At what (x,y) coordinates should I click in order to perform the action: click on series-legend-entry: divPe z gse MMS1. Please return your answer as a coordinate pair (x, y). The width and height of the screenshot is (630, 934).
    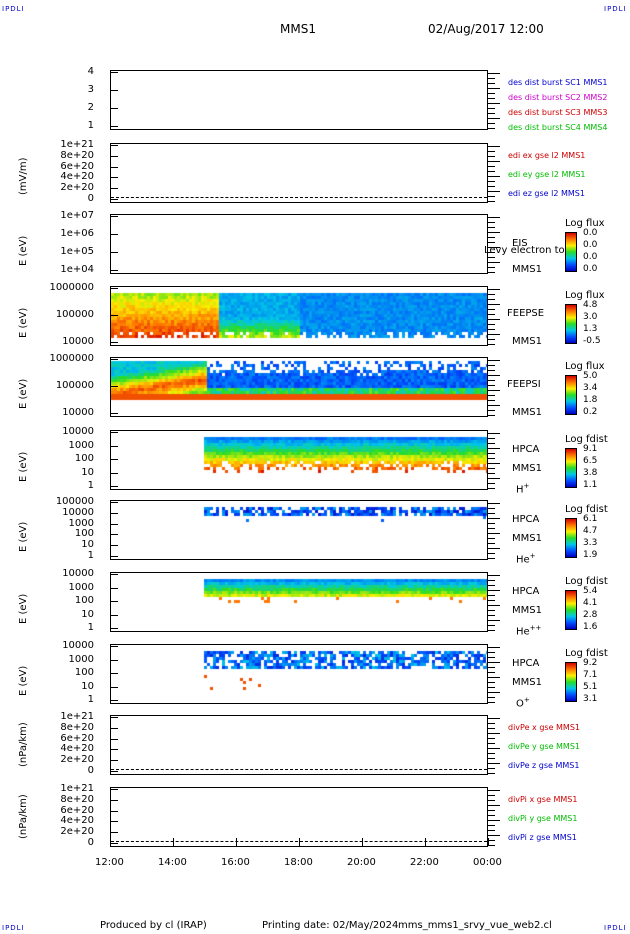
    Looking at the image, I should click on (544, 765).